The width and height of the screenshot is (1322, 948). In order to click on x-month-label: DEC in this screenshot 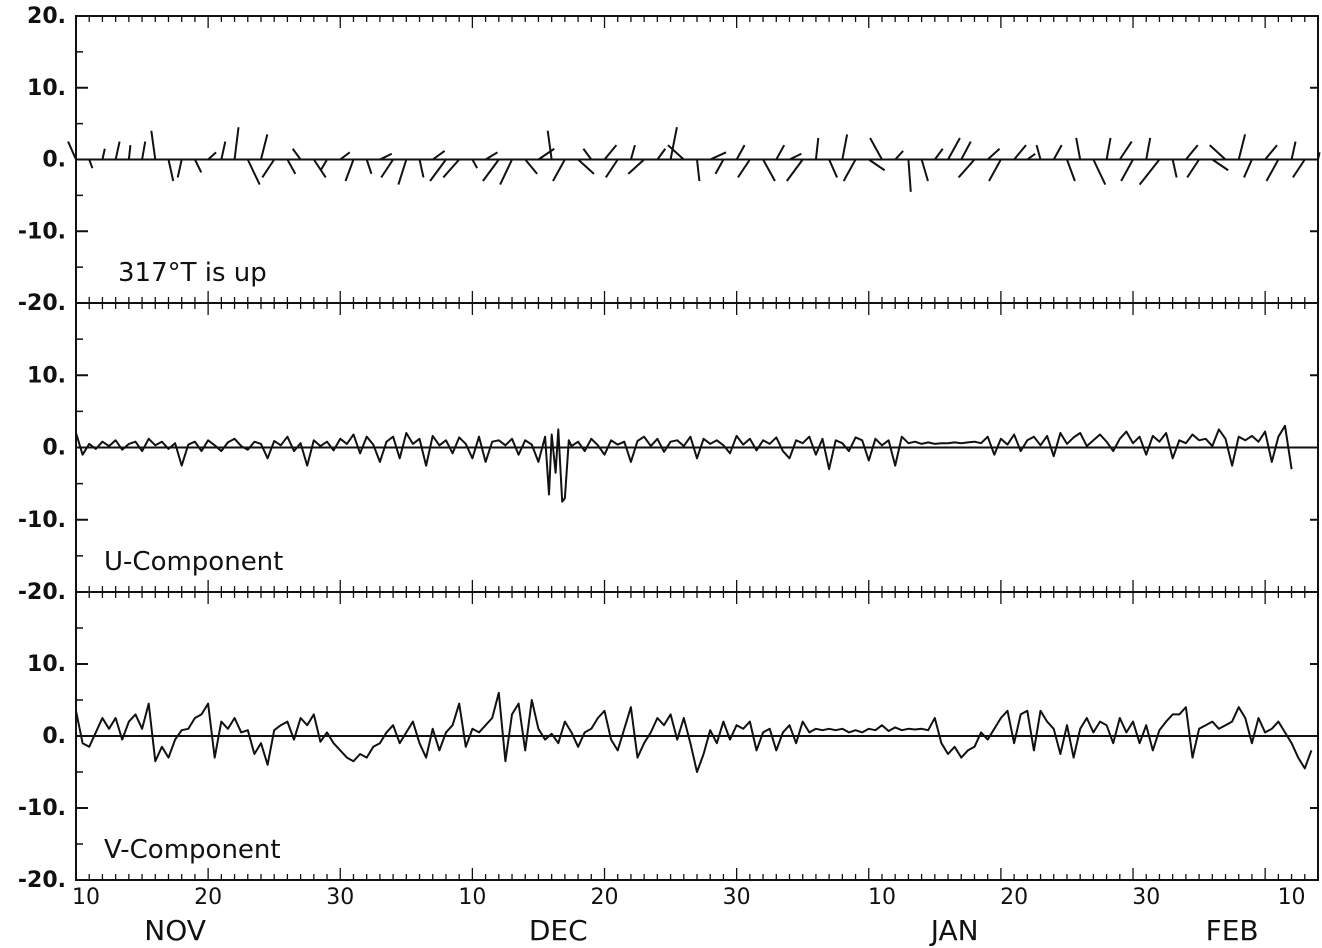, I will do `click(558, 930)`.